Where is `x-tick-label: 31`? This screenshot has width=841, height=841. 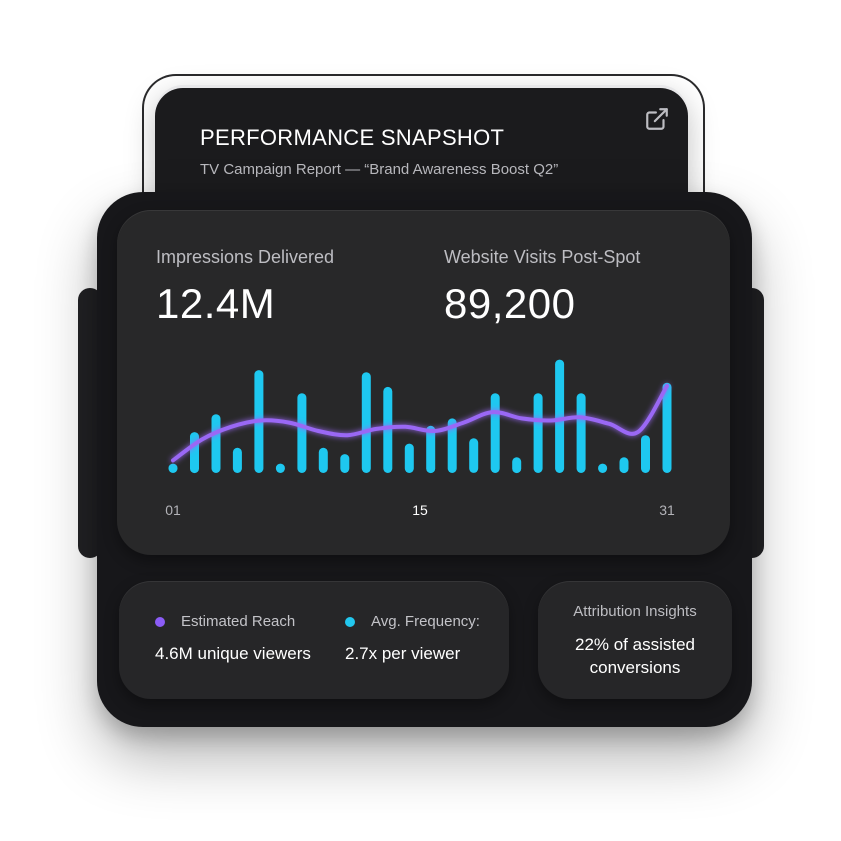 x-tick-label: 31 is located at coordinates (667, 510).